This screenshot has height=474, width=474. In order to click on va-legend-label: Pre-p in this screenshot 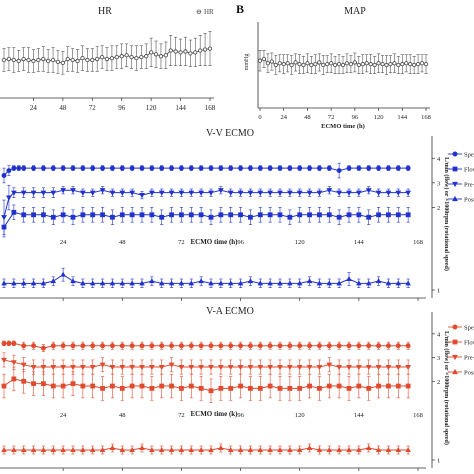, I will do `click(469, 358)`.